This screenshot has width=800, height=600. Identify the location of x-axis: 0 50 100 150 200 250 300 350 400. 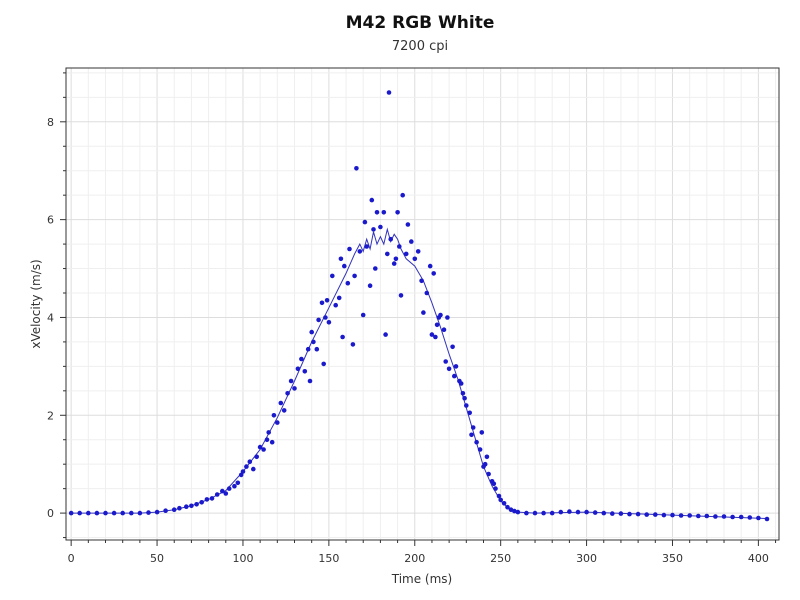
(418, 558).